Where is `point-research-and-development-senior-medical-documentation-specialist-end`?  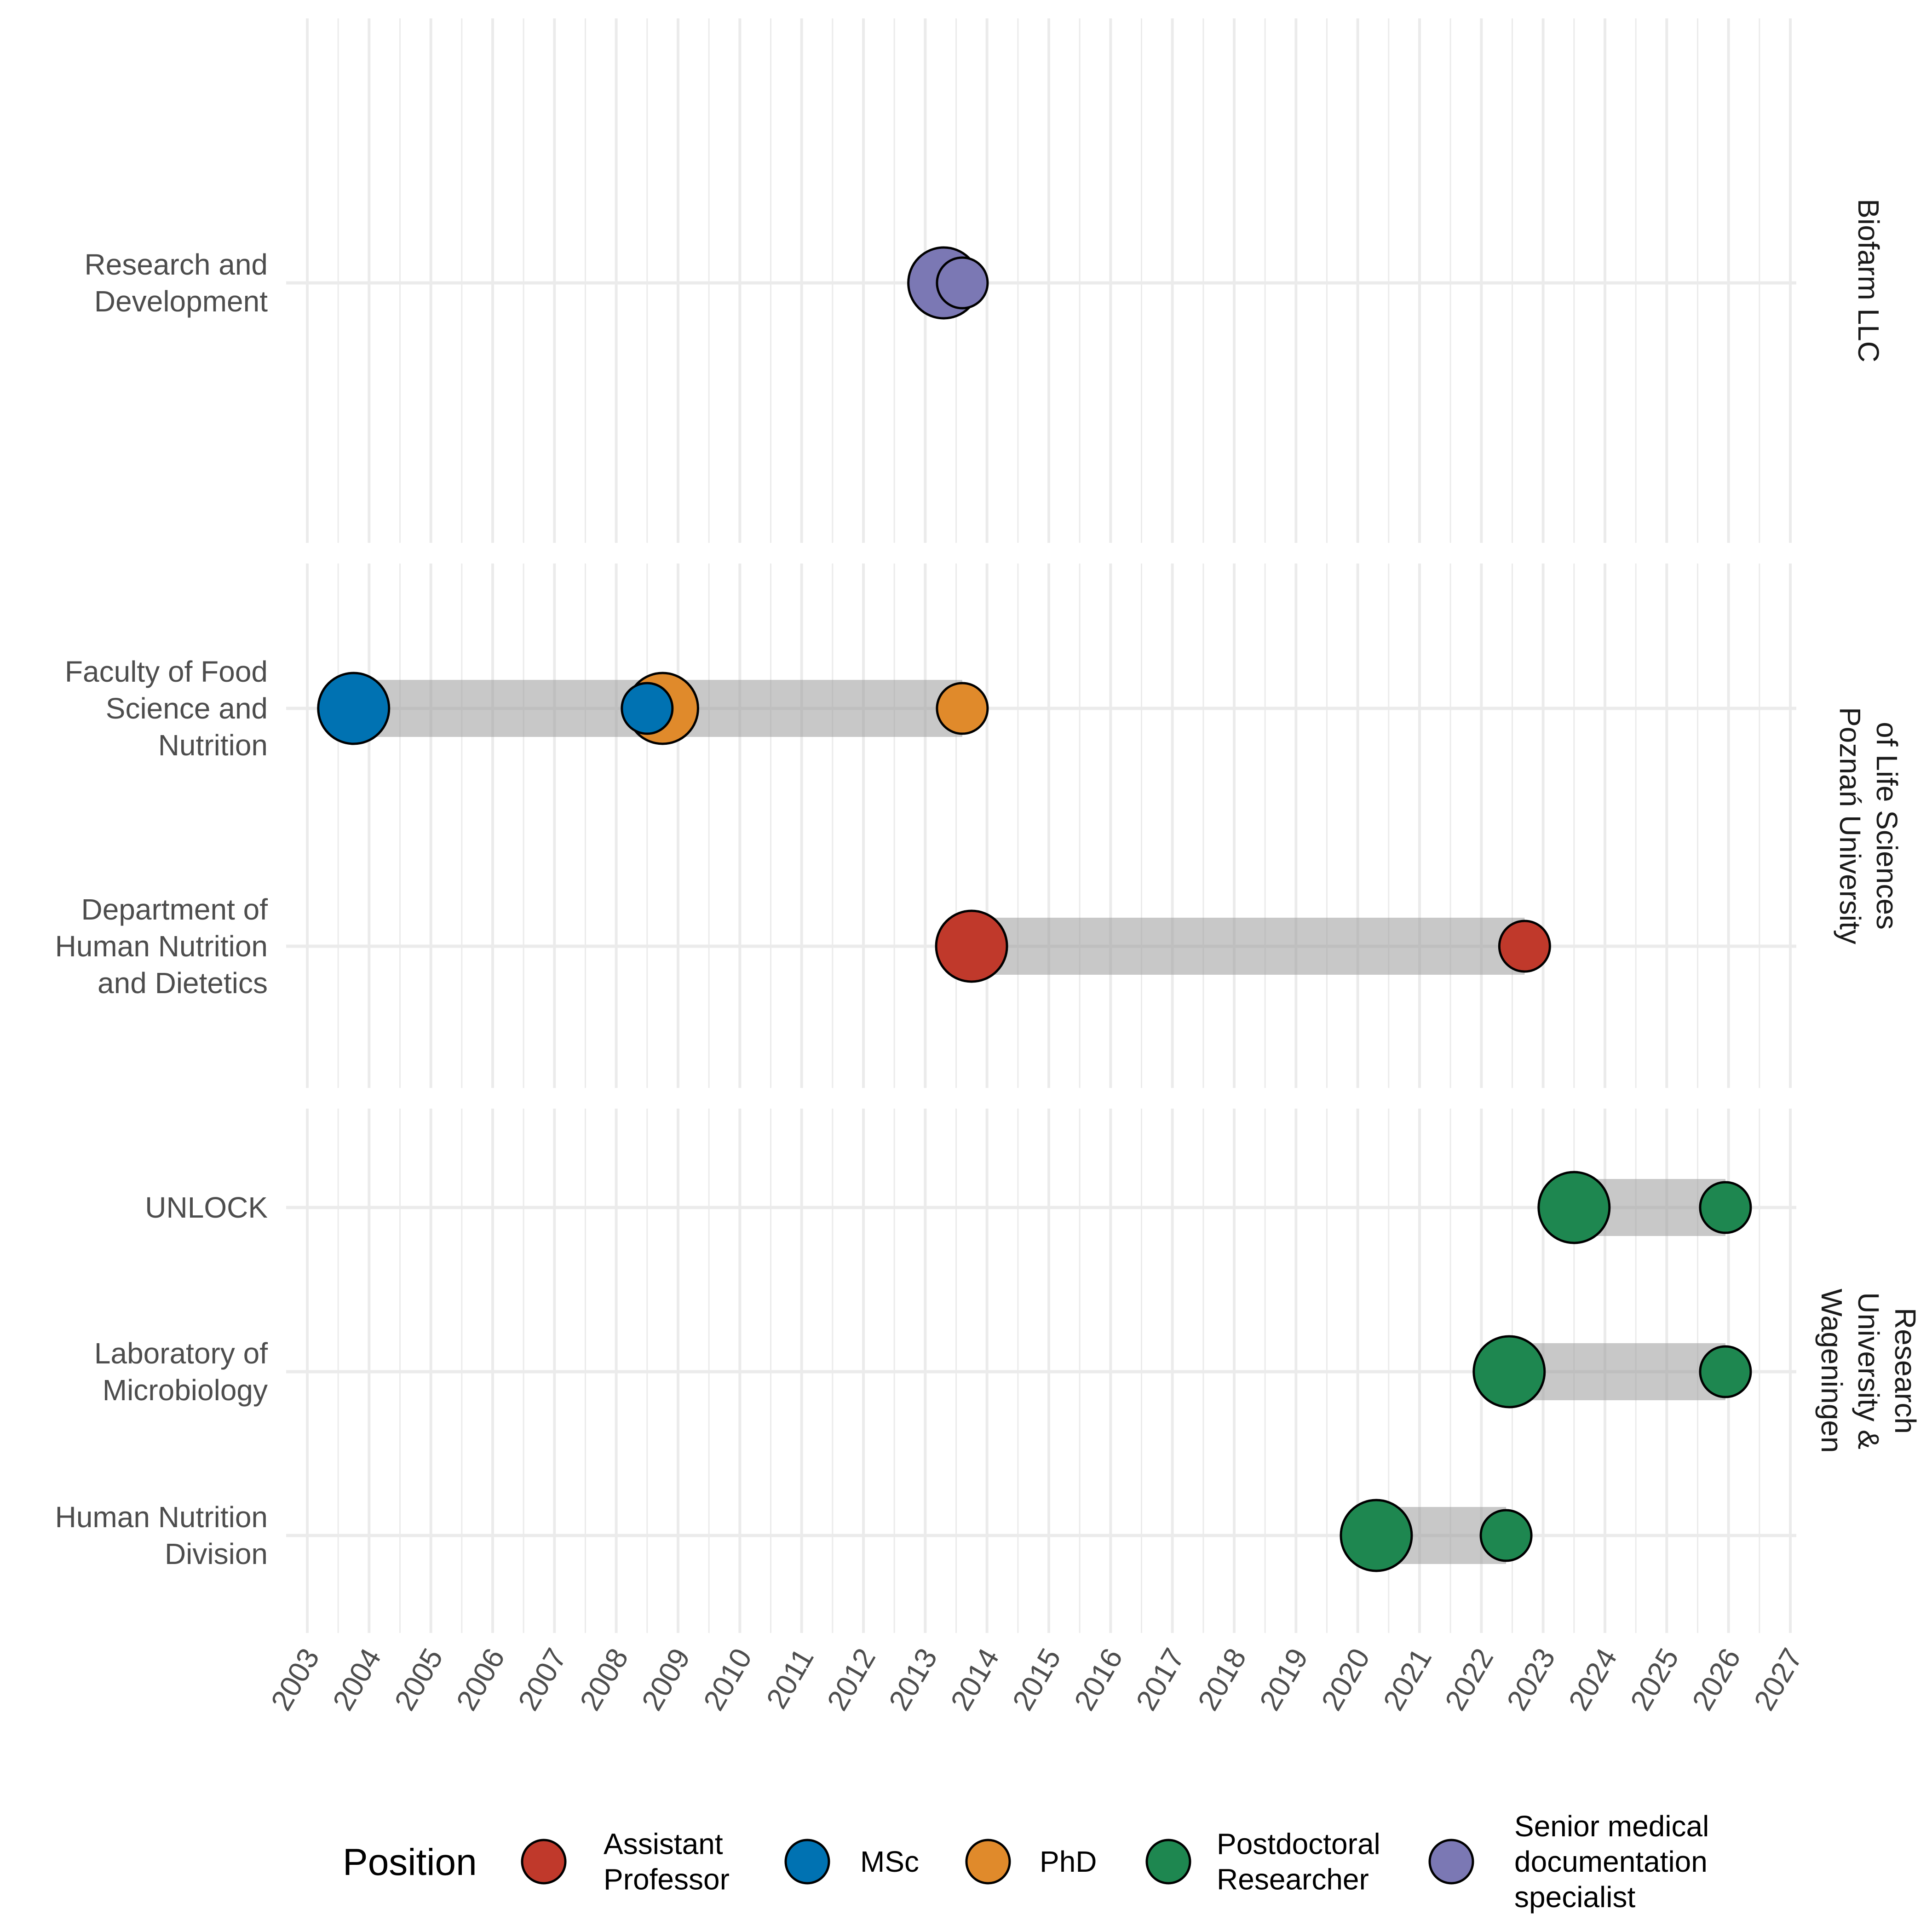
point-research-and-development-senior-medical-documentation-specialist-end is located at coordinates (962, 283).